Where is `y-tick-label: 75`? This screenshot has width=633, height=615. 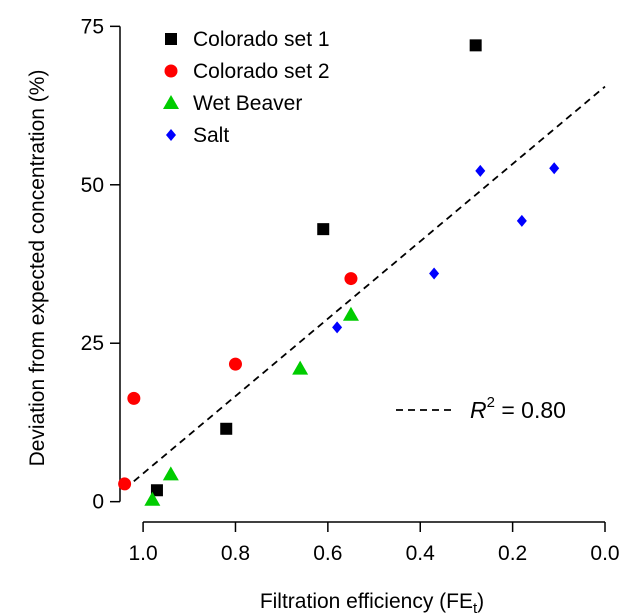 y-tick-label: 75 is located at coordinates (92, 26).